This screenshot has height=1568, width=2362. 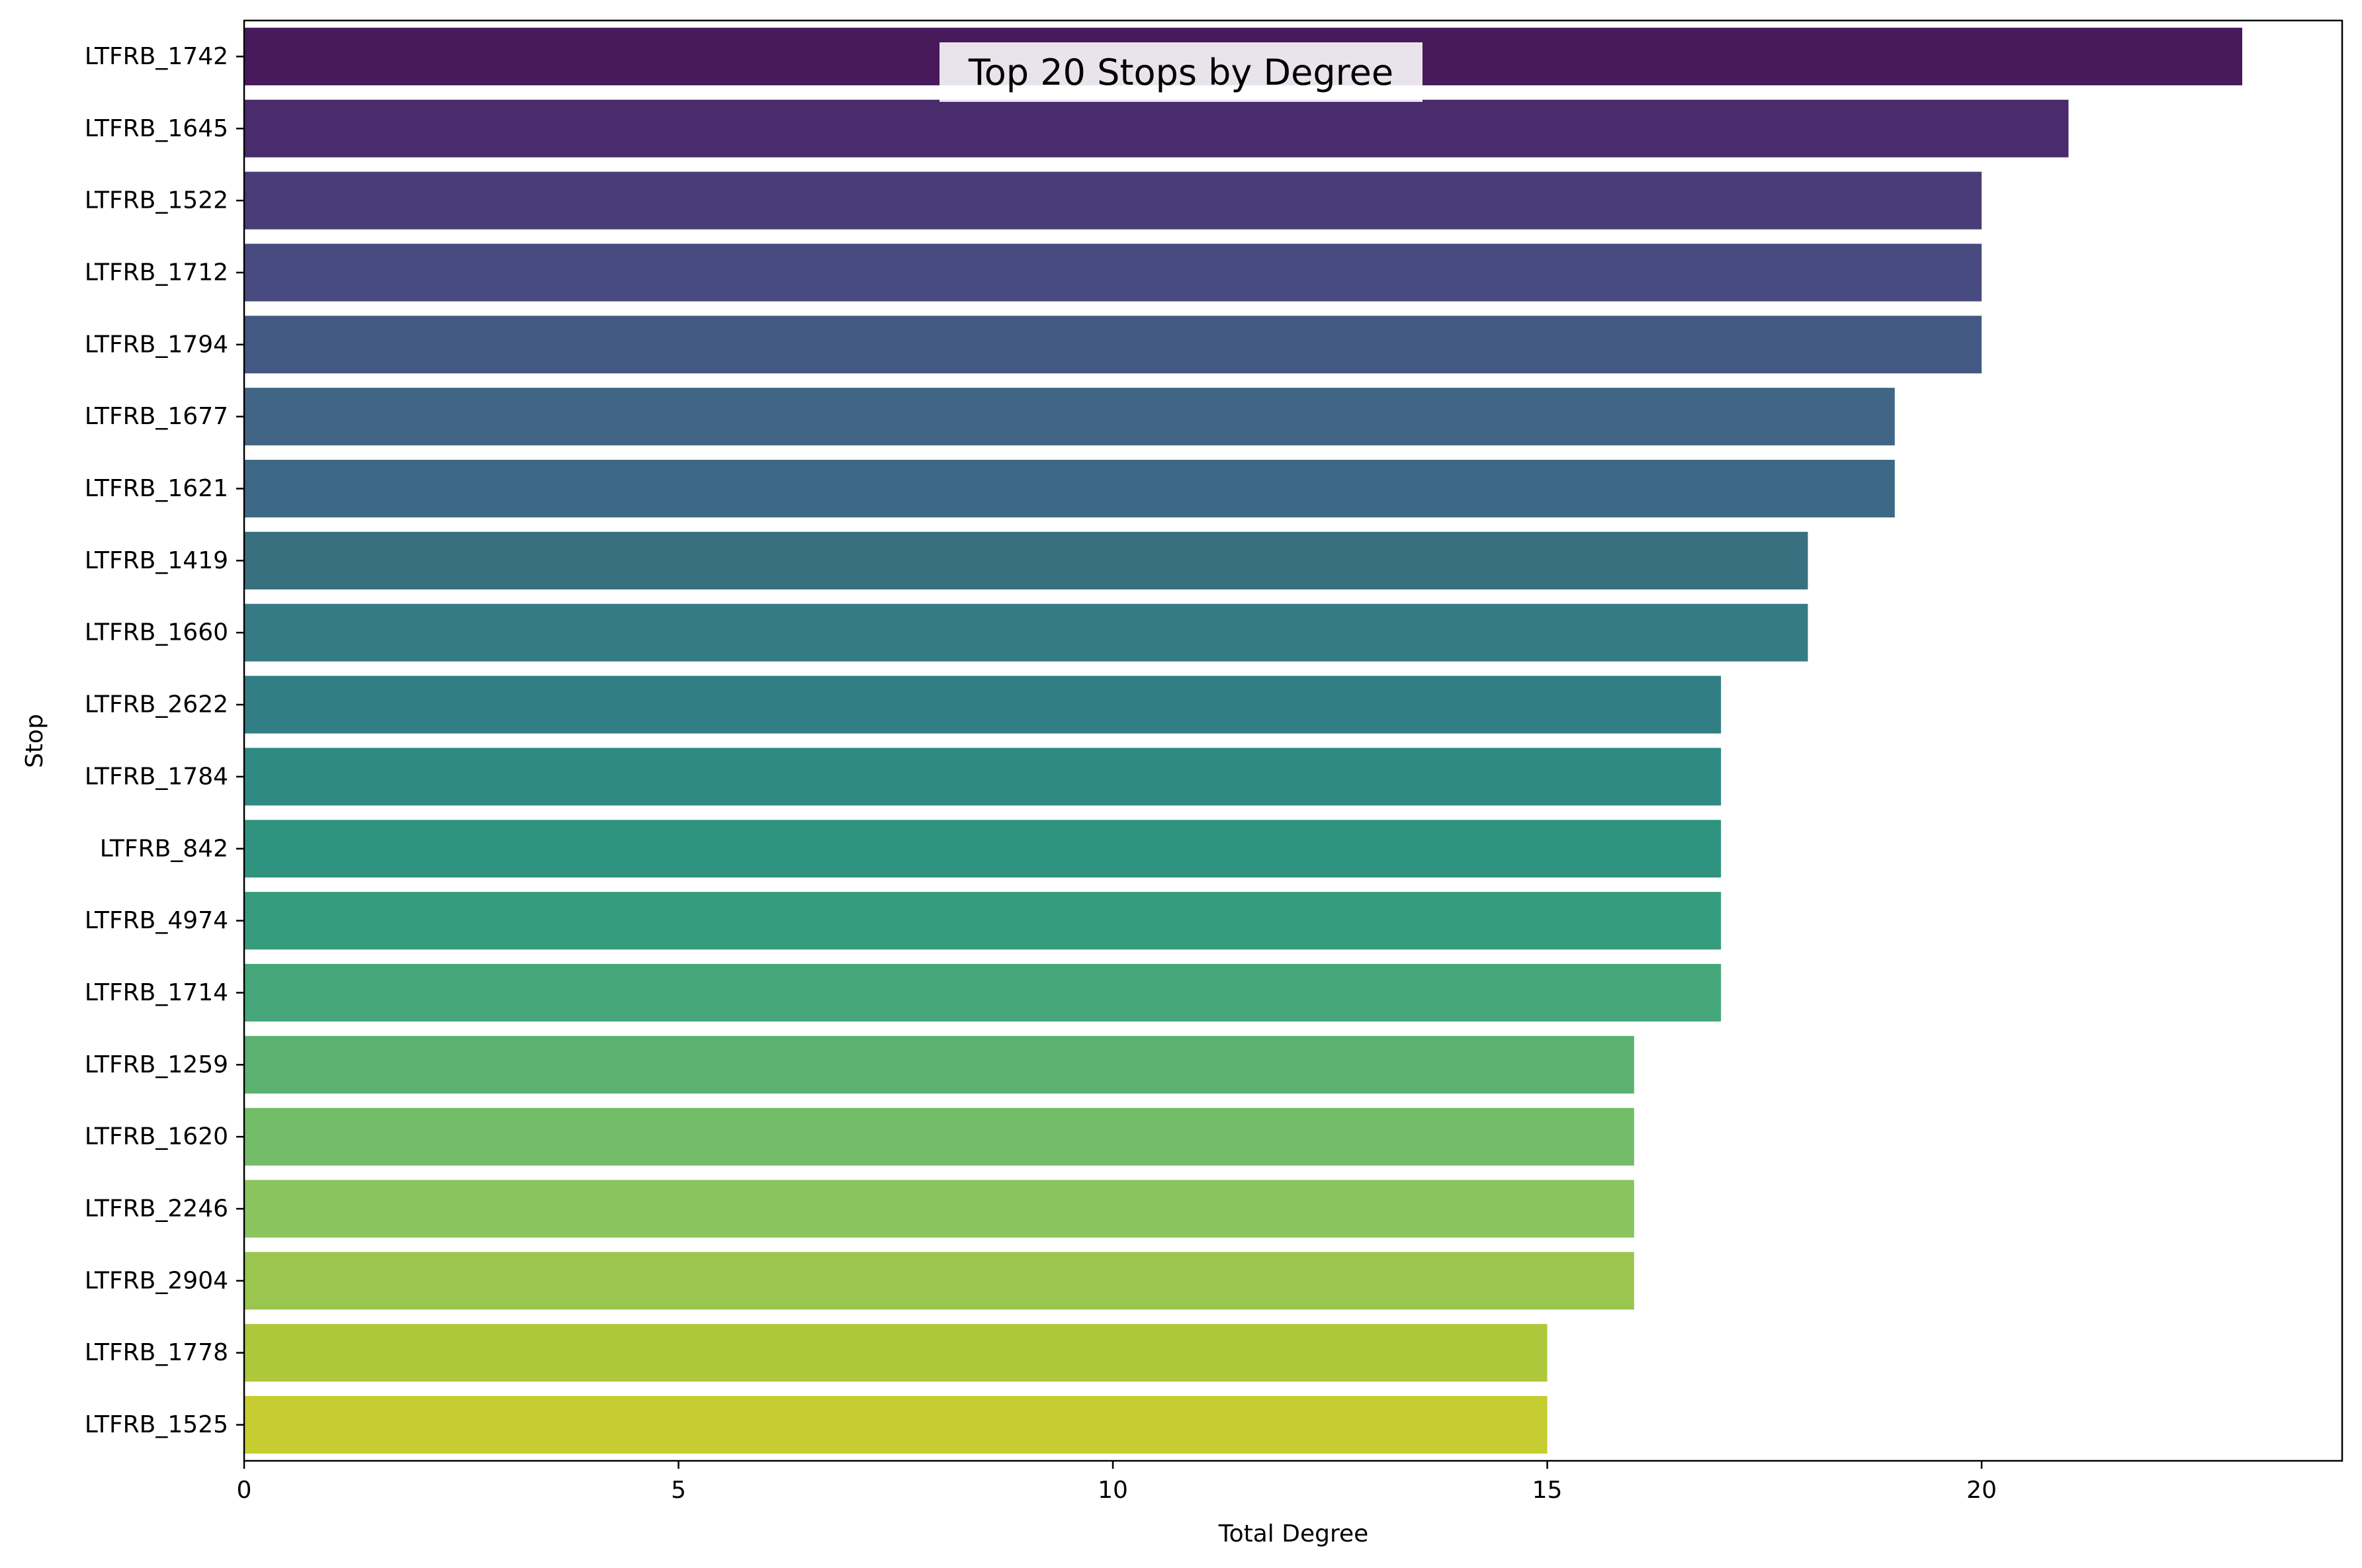 What do you see at coordinates (156, 1280) in the screenshot?
I see `y-tick-label: LTFRB_2904` at bounding box center [156, 1280].